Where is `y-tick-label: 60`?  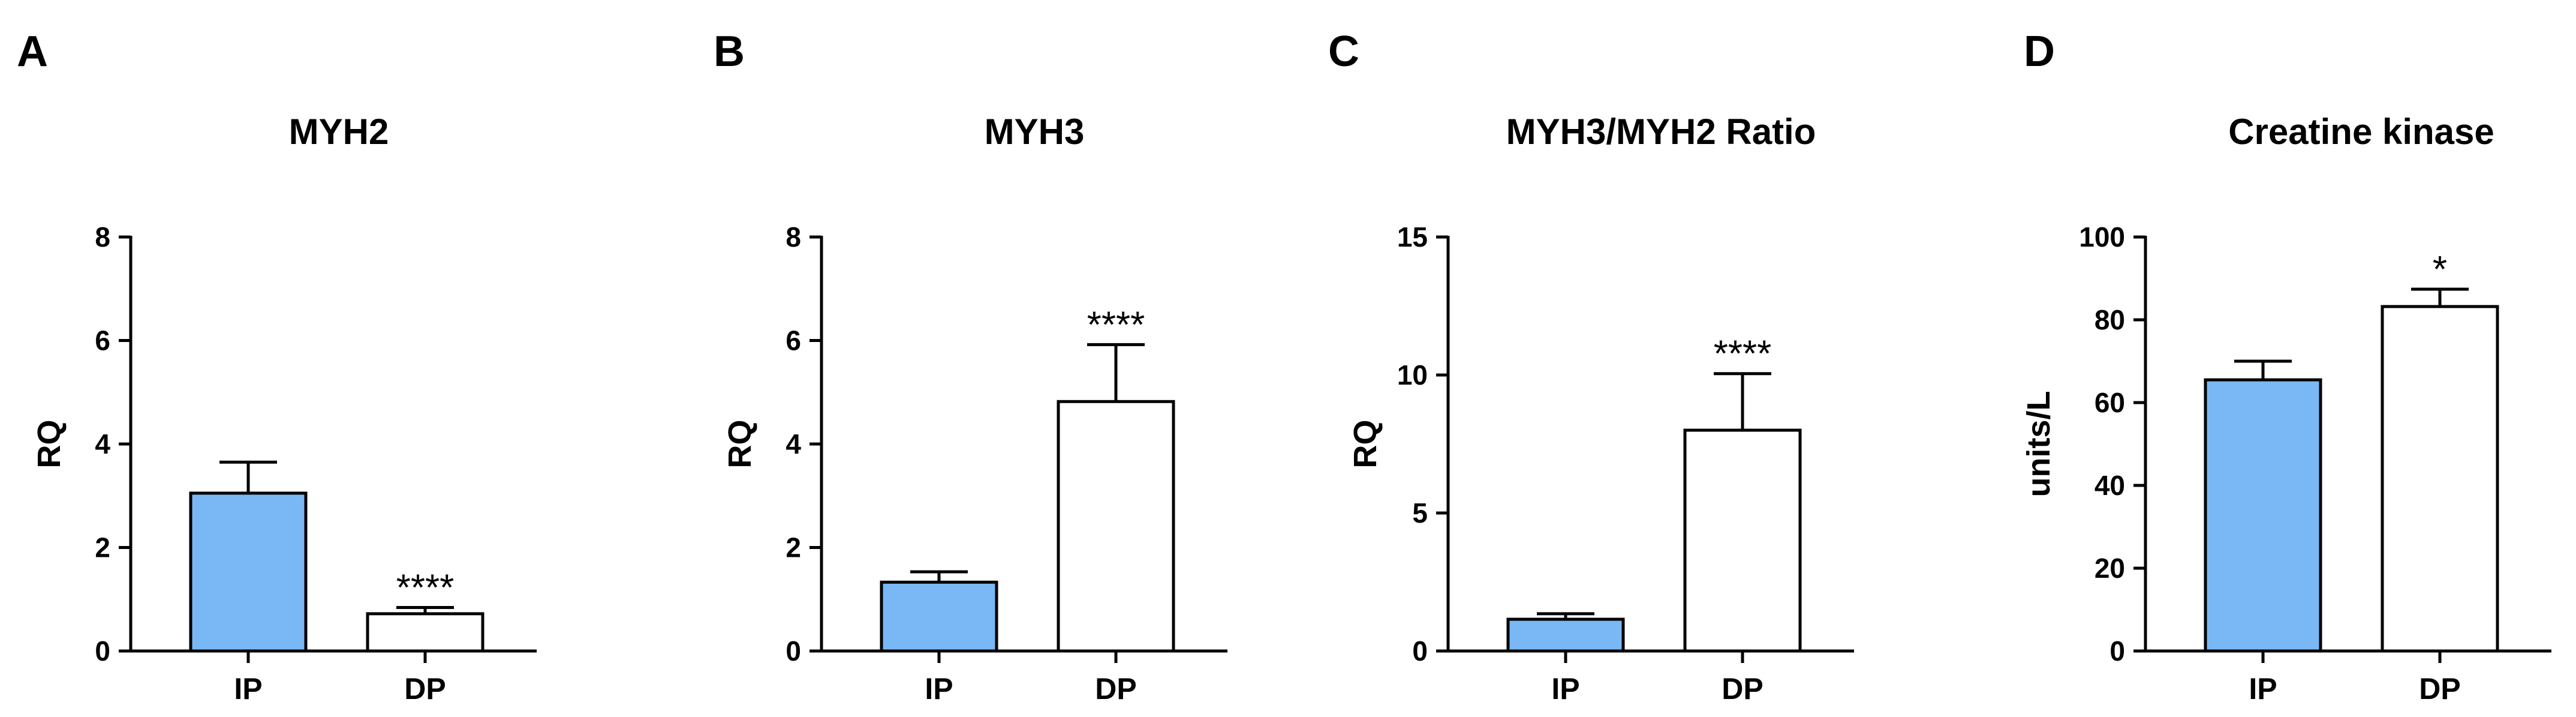
y-tick-label: 60 is located at coordinates (2109, 402).